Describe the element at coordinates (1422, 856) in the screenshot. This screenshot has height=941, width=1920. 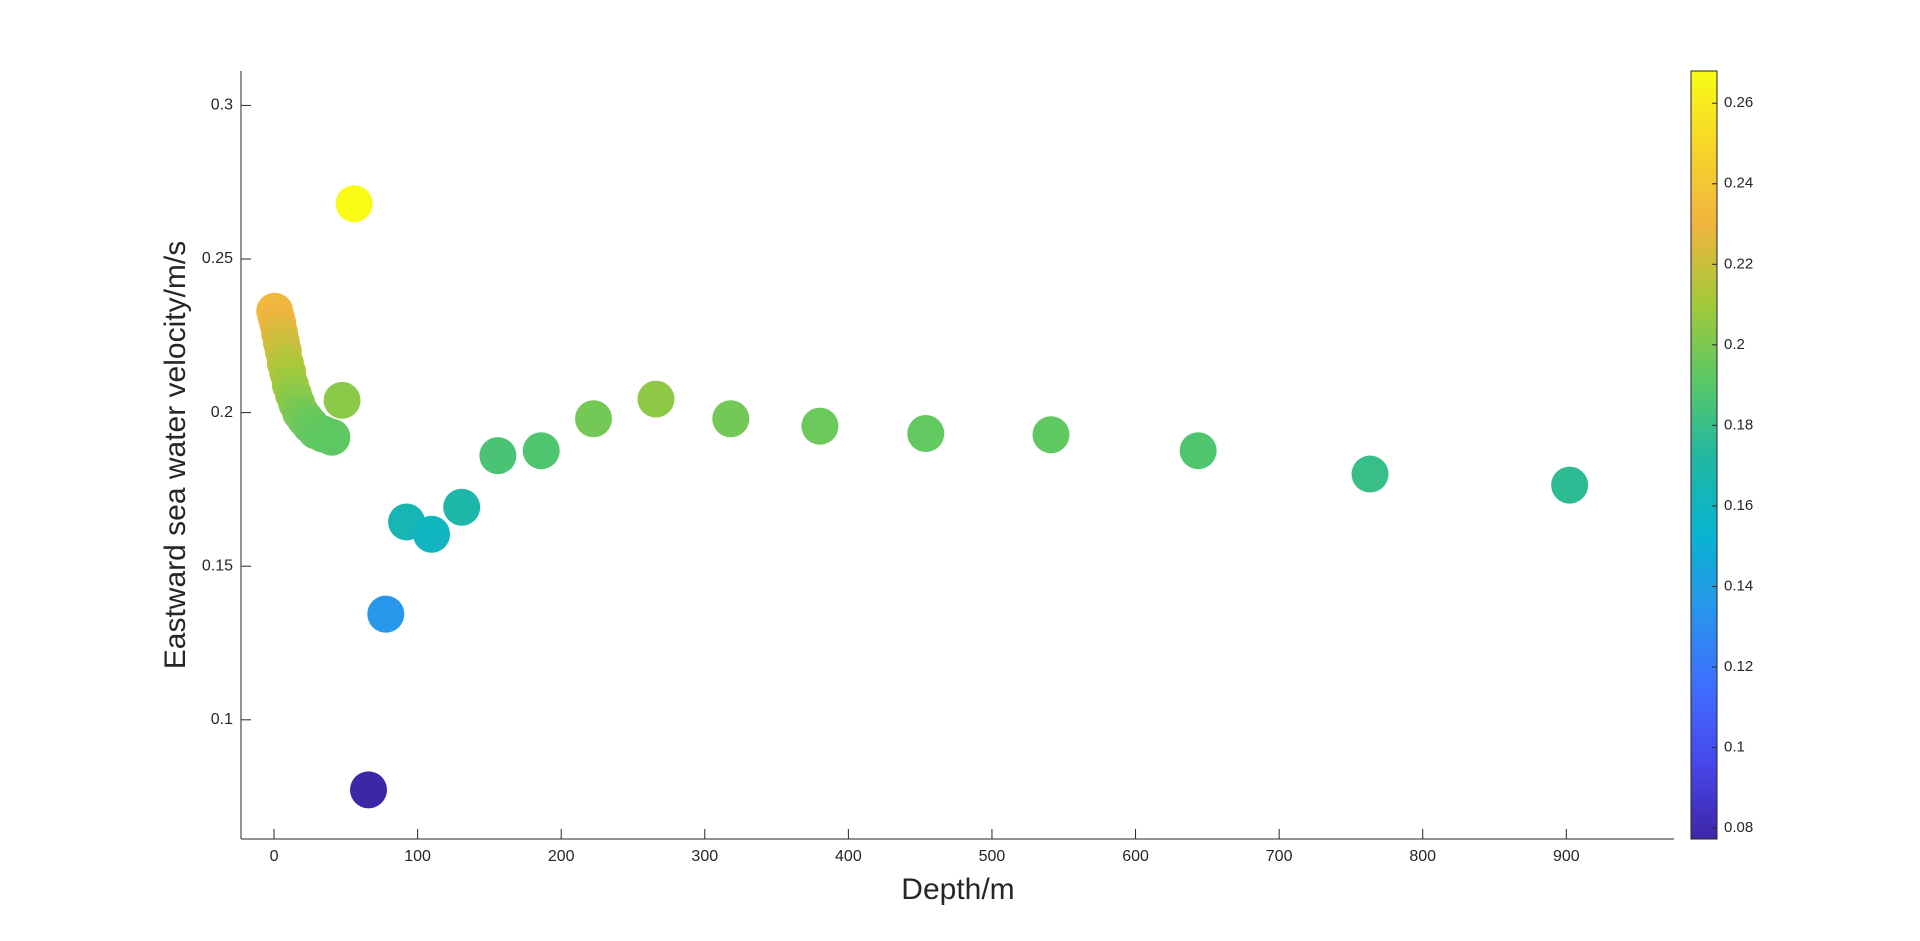
I see `x-tick-label: 800` at that location.